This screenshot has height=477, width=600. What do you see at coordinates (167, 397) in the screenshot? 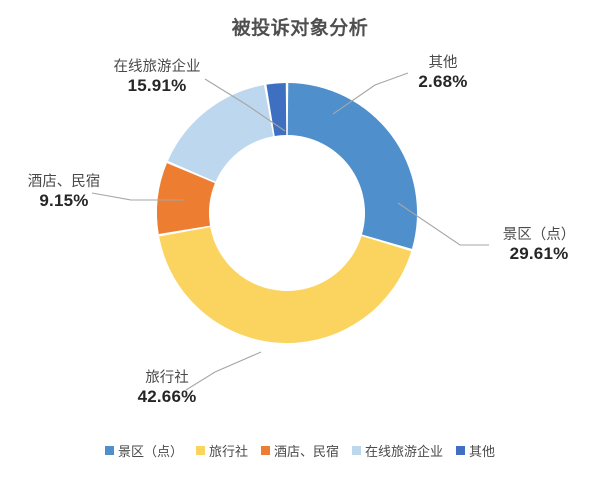
I see `callout-agency-percent: 42.66%` at bounding box center [167, 397].